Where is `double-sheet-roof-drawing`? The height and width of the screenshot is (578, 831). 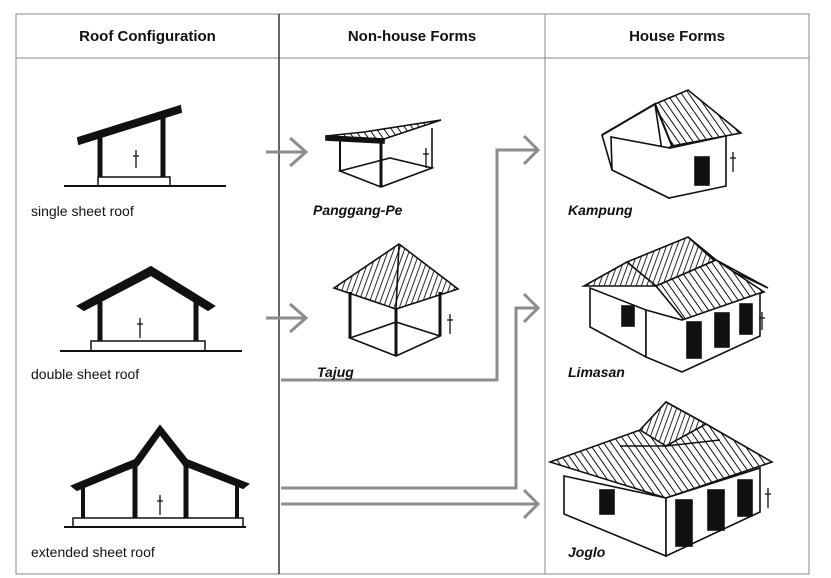
double-sheet-roof-drawing is located at coordinates (151, 308).